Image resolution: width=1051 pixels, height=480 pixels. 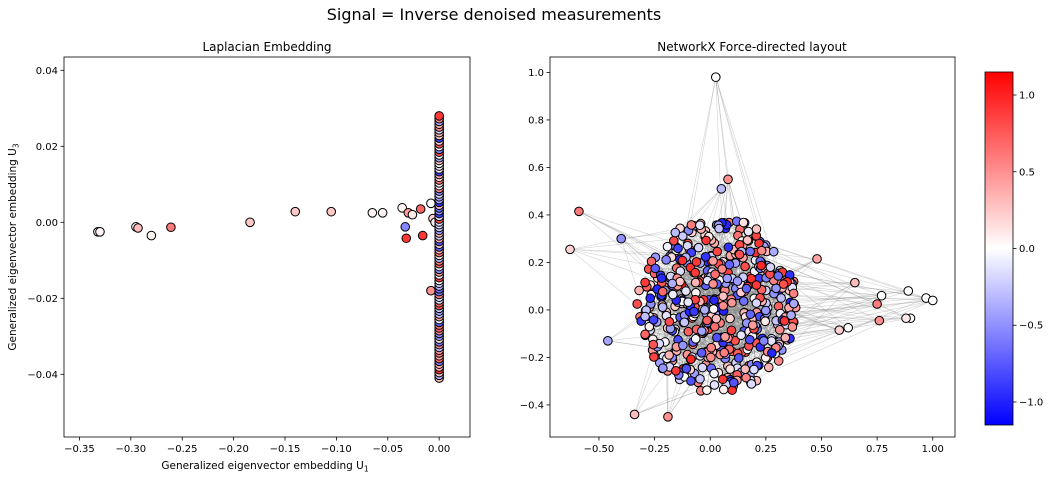 I want to click on colorbar-tick-label: −0.5, so click(x=1031, y=326).